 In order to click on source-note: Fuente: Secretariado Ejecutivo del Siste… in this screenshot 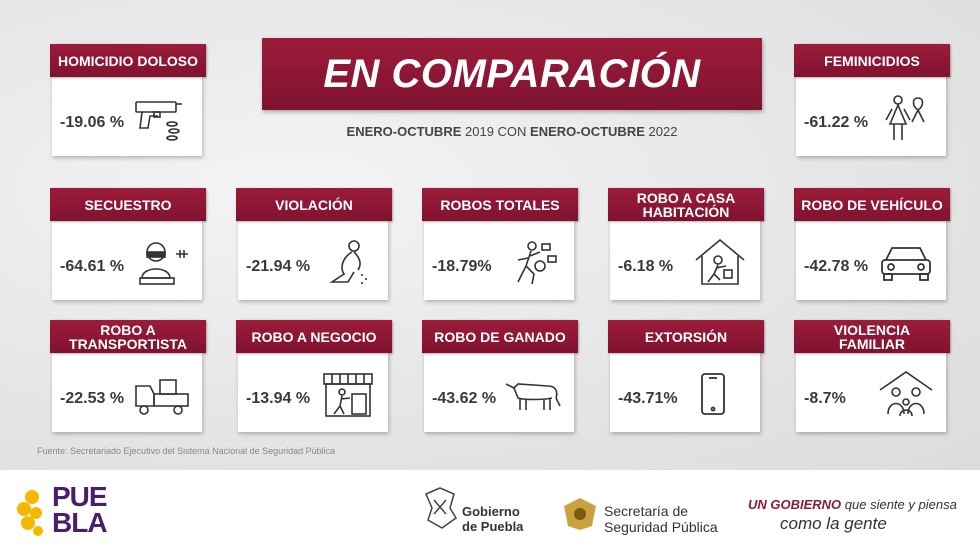, I will do `click(186, 451)`.